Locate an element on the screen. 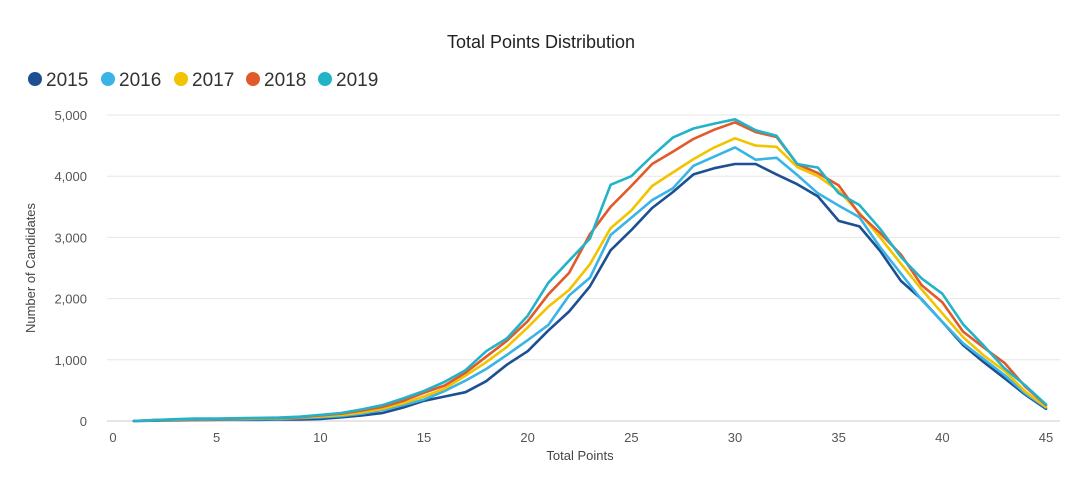 Image resolution: width=1080 pixels, height=489 pixels. legend-item-2017: 2017 is located at coordinates (204, 80).